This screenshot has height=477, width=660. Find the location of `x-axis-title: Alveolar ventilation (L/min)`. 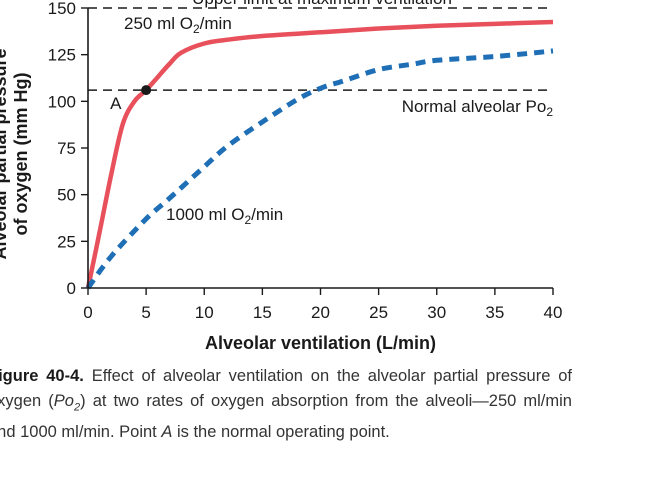

x-axis-title: Alveolar ventilation (L/min) is located at coordinates (320, 343).